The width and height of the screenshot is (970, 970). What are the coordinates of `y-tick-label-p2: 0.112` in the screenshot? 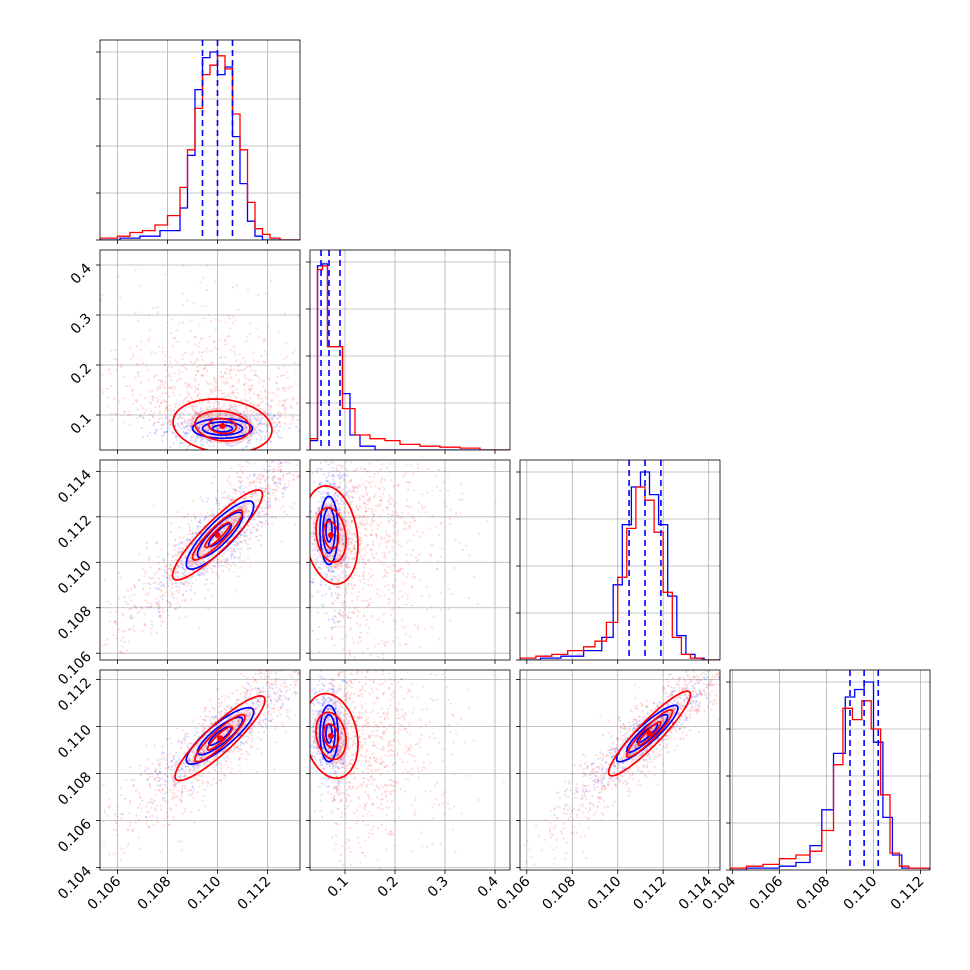 It's located at (75, 532).